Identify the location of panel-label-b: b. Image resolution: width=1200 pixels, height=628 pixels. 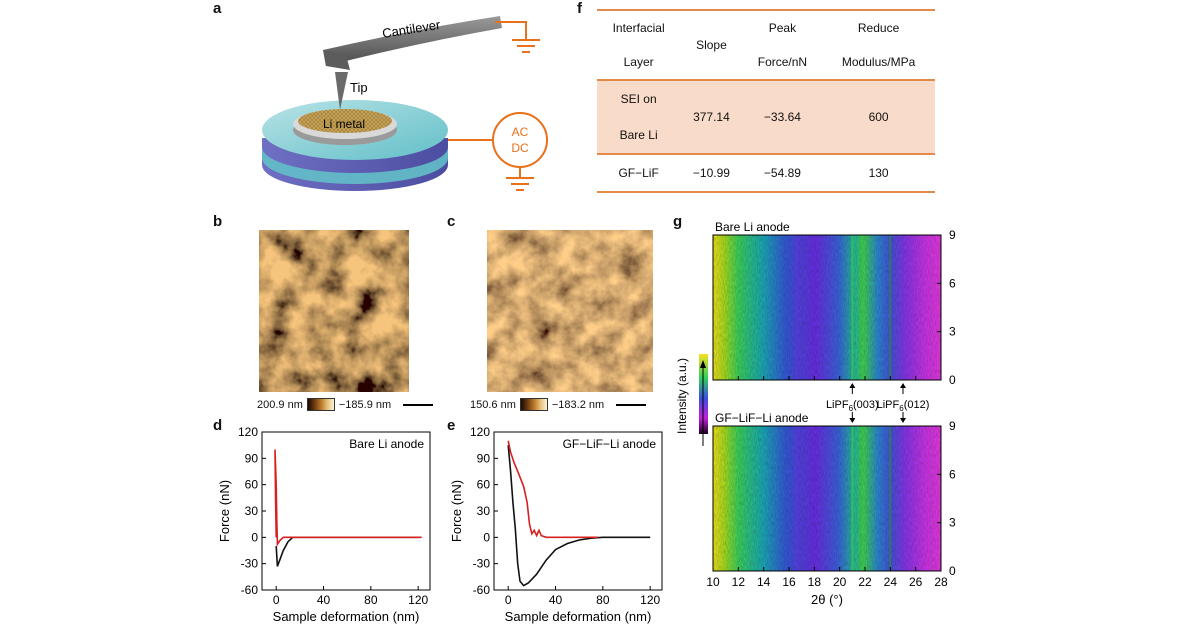
(218, 221).